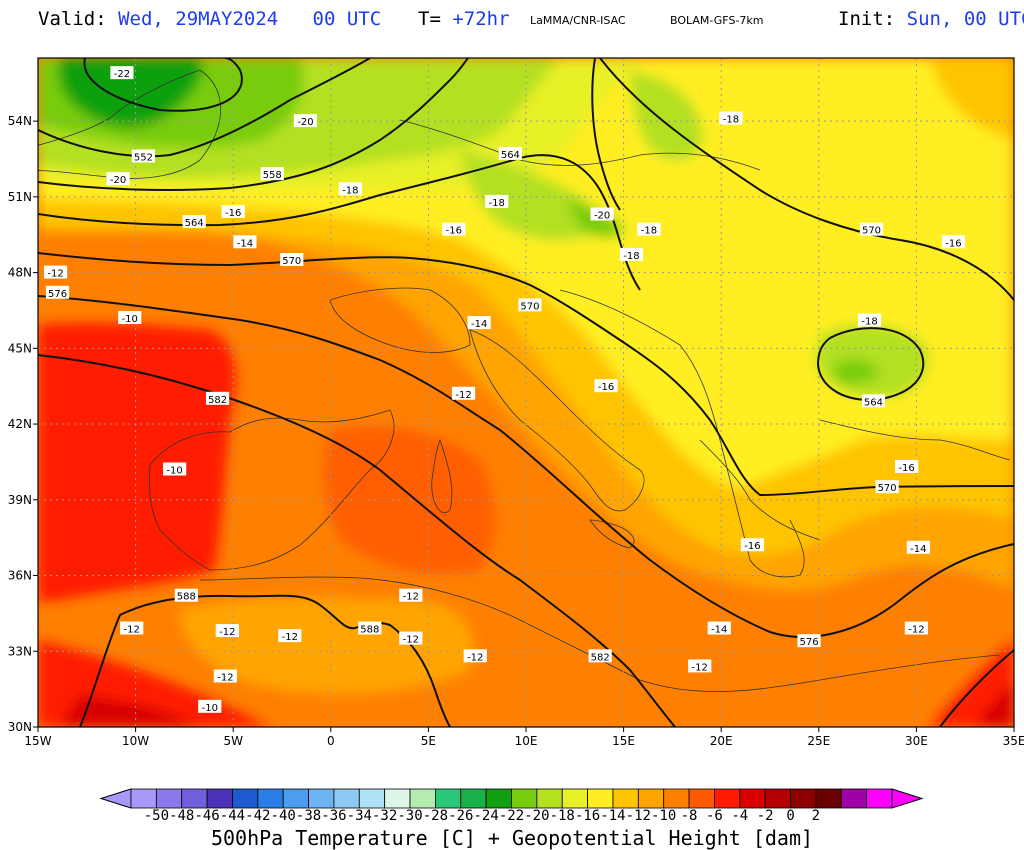 This screenshot has height=850, width=1024. I want to click on lat-tick-label: 54N, so click(20, 121).